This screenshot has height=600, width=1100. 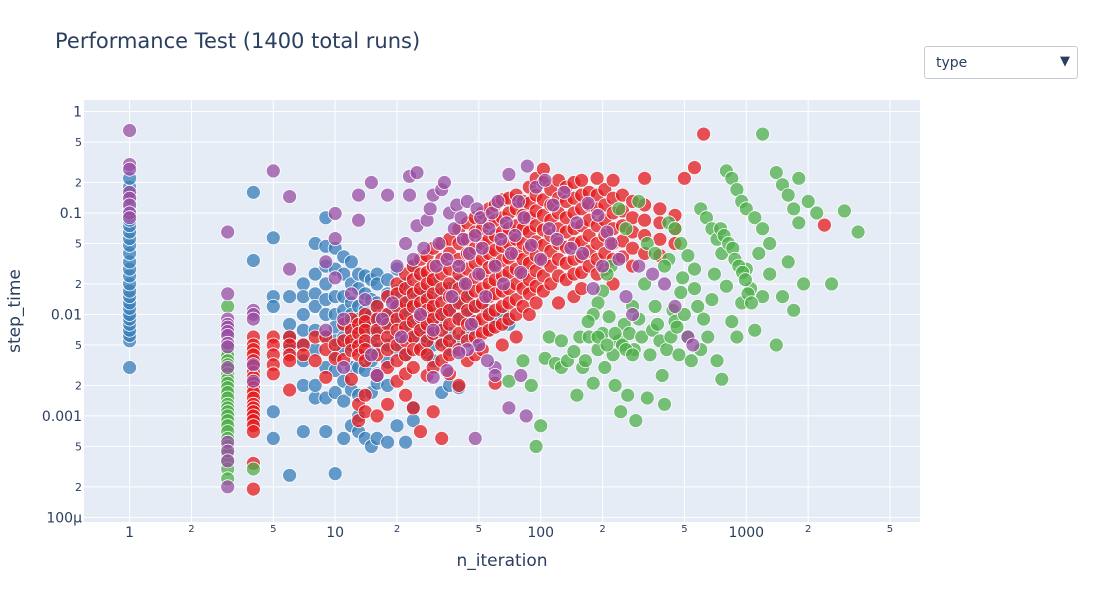 What do you see at coordinates (890, 529) in the screenshot?
I see `x-minor-tick-label: 5` at bounding box center [890, 529].